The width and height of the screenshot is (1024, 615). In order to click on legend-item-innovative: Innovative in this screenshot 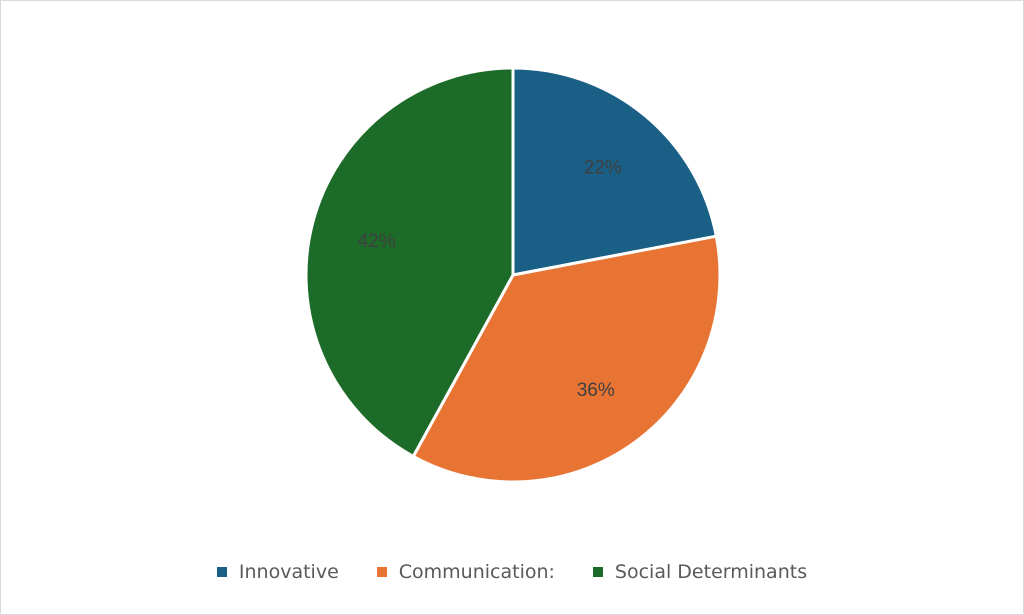, I will do `click(277, 572)`.